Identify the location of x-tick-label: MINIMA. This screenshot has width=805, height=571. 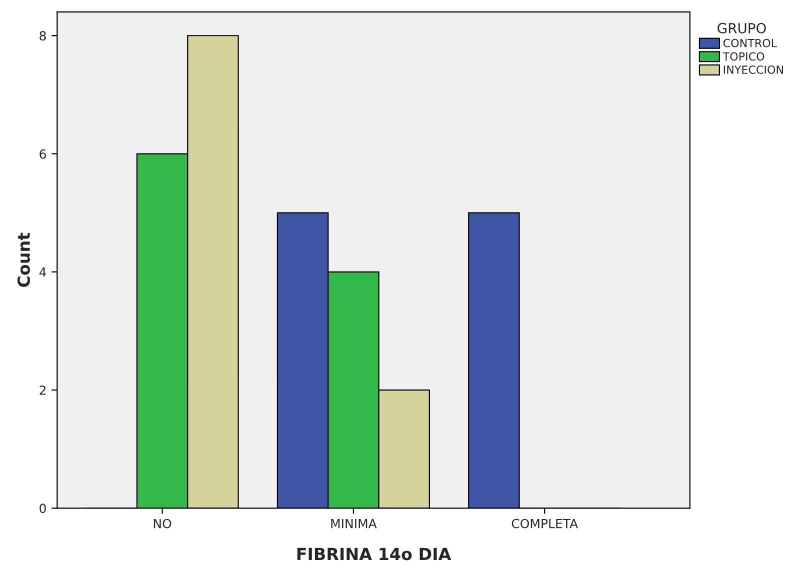
(354, 523).